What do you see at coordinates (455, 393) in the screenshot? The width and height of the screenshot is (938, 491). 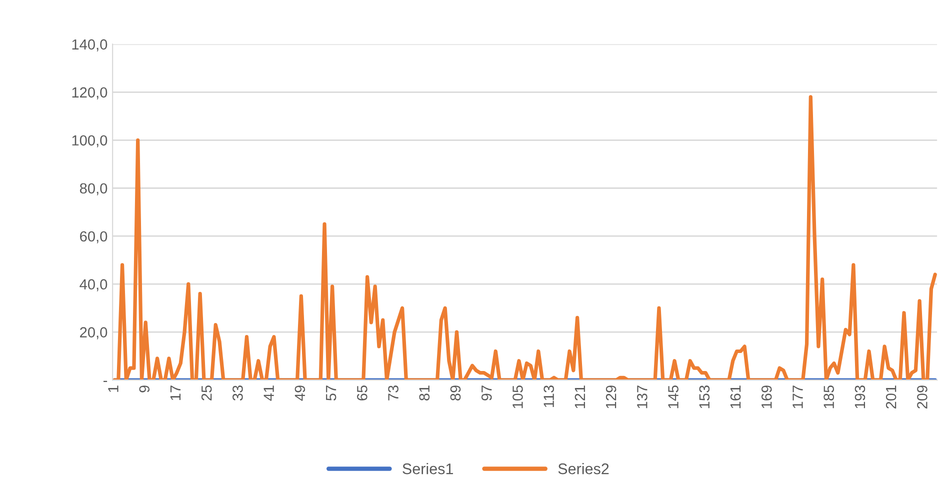 I see `x-tick-label: 89` at bounding box center [455, 393].